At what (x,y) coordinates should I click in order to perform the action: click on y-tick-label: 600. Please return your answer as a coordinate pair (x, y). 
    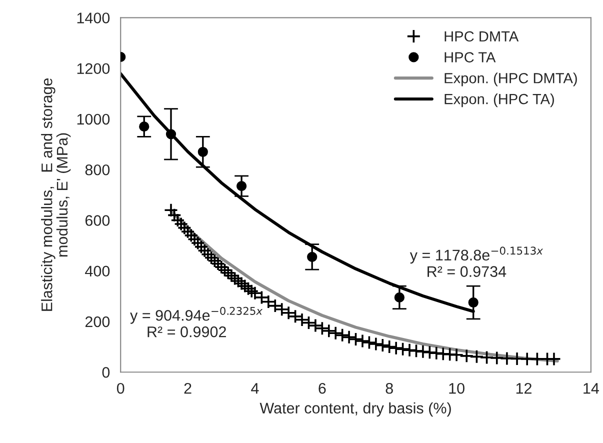
    Looking at the image, I should click on (97, 220).